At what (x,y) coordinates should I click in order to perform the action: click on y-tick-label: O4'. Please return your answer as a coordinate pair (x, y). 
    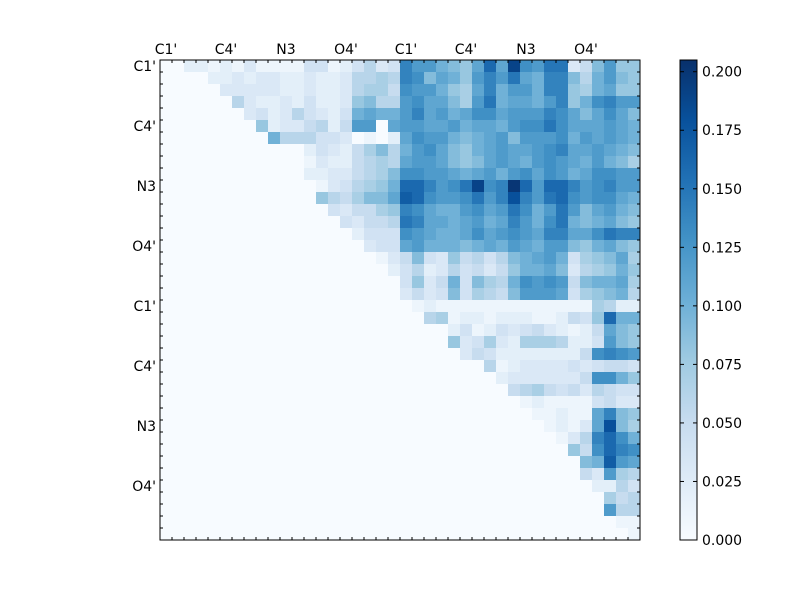
    Looking at the image, I should click on (144, 487).